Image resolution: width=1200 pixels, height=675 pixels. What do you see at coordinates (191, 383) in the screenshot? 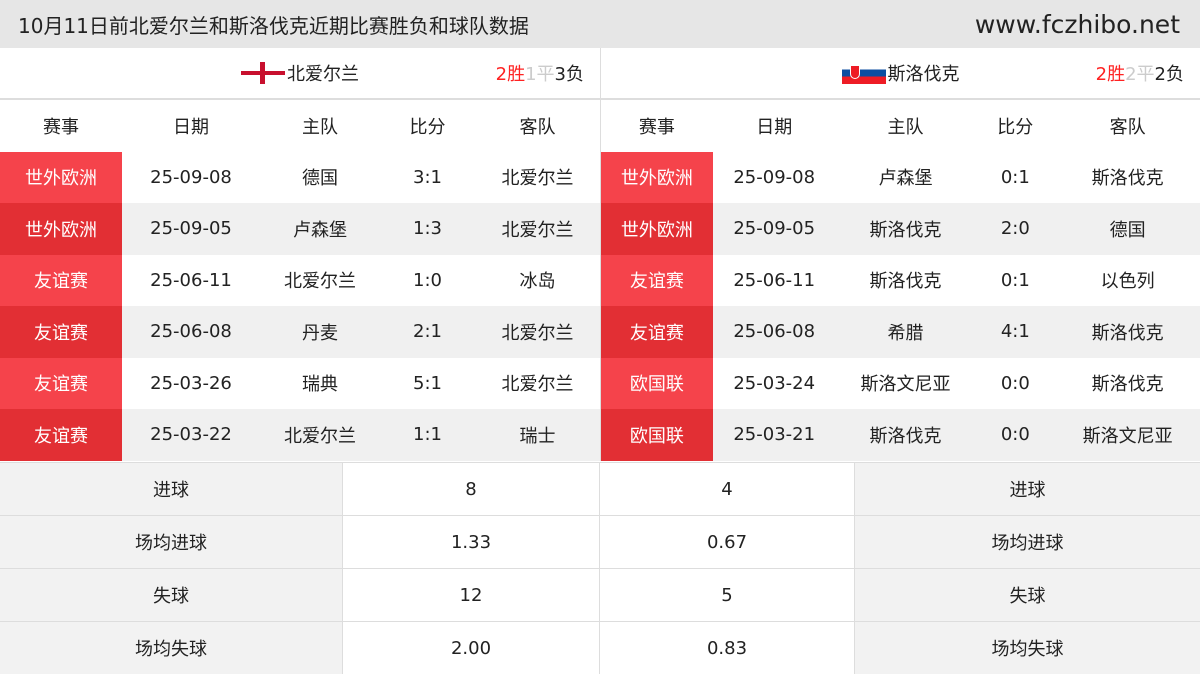
I see `date-cell: 25-03-26` at bounding box center [191, 383].